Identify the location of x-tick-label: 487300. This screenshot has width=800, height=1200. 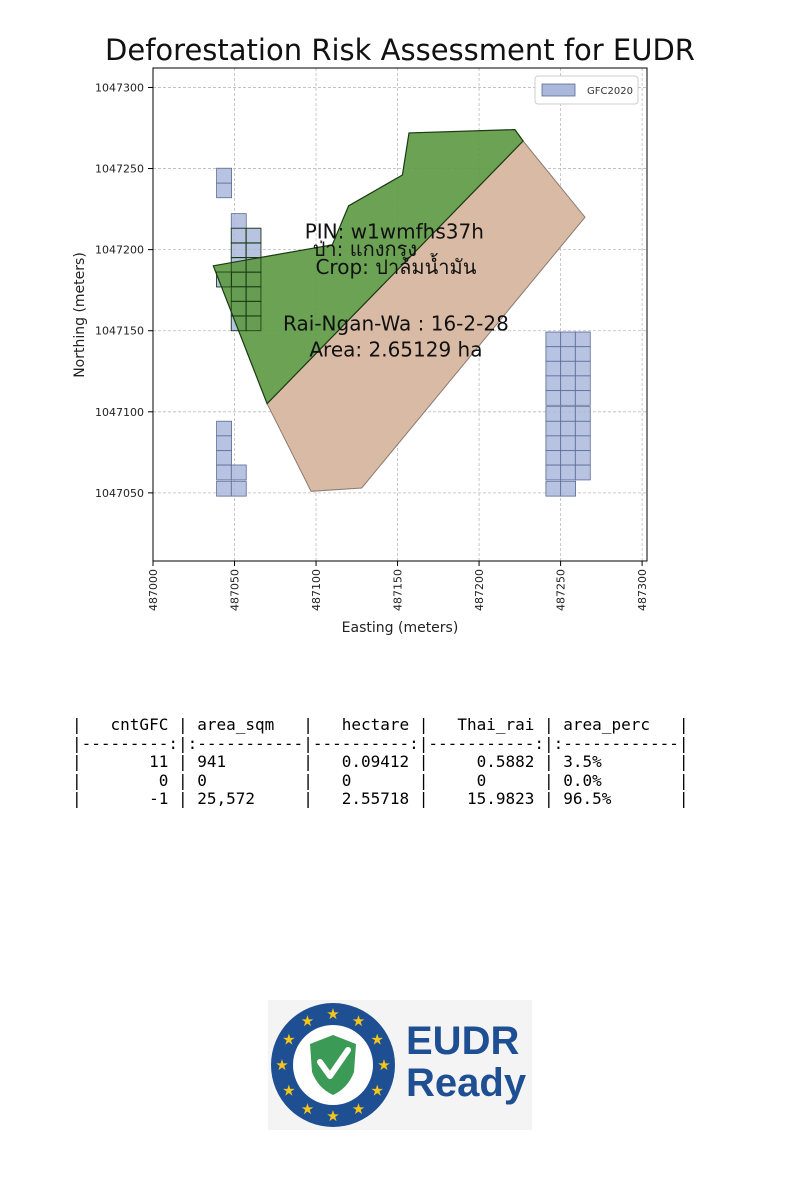
(642, 590).